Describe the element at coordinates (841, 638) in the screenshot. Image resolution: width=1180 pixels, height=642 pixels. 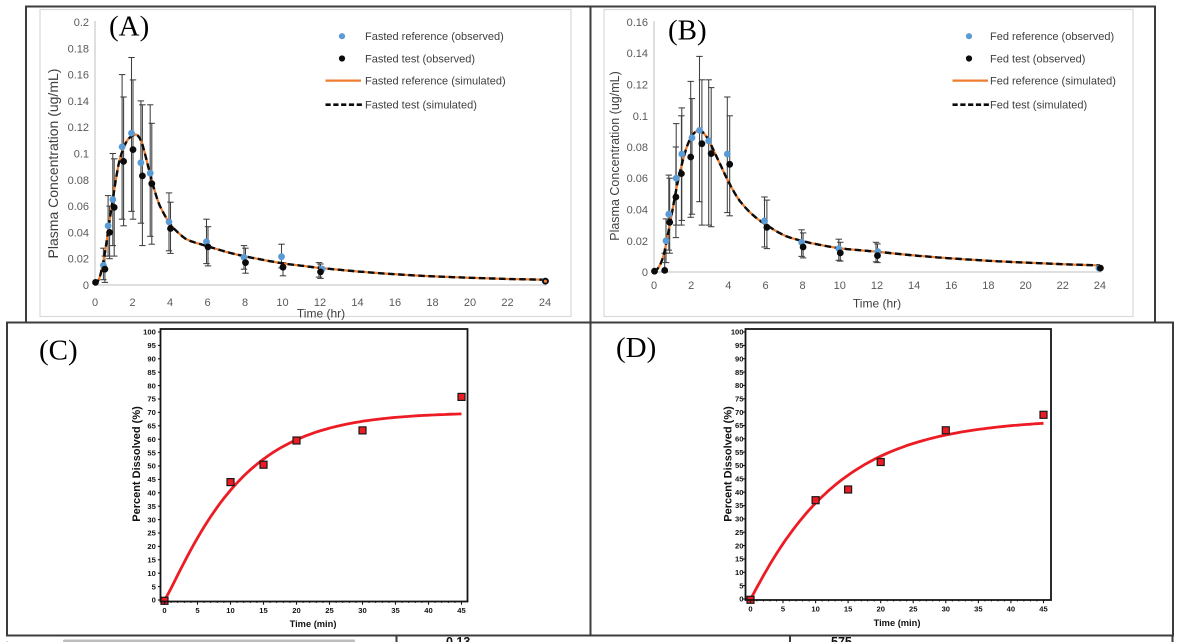
I see `svg-text: 575` at that location.